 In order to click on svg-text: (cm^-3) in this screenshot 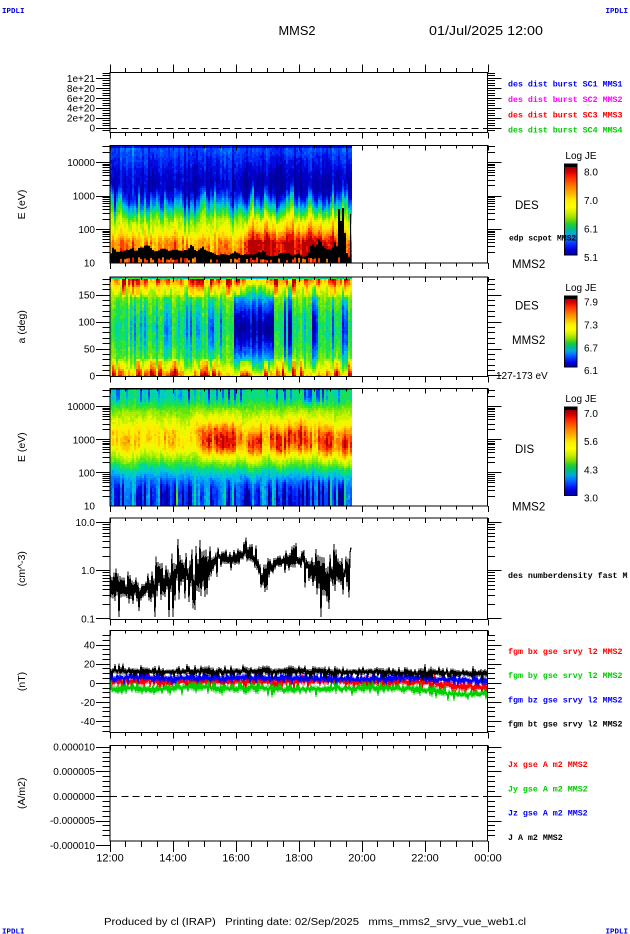, I will do `click(22, 568)`.